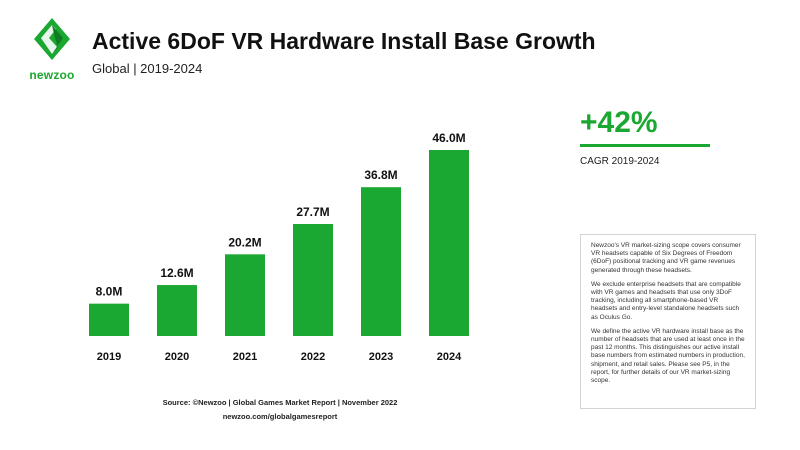 This screenshot has height=450, width=800. What do you see at coordinates (52, 39) in the screenshot?
I see `newzoo-logo-icon` at bounding box center [52, 39].